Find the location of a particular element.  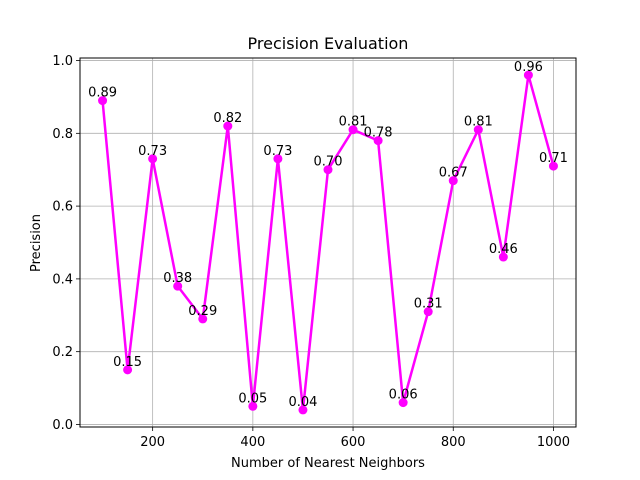

y-axis-ticks: 0.0 0.2 0.4 0.6 0.8 1.0 is located at coordinates (66, 243).